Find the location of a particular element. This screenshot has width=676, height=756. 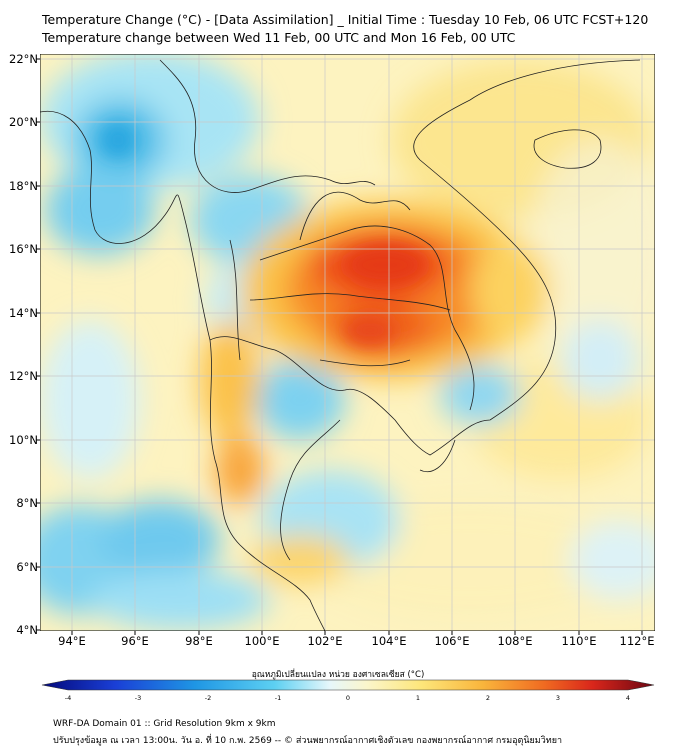

lat-label: 10°N is located at coordinates (23, 440).